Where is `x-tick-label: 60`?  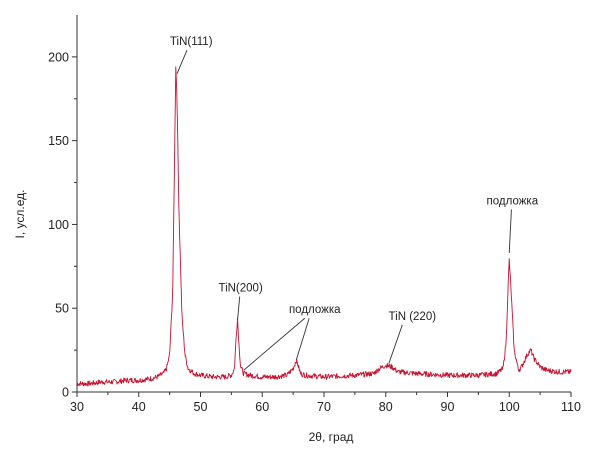
x-tick-label: 60 is located at coordinates (262, 407).